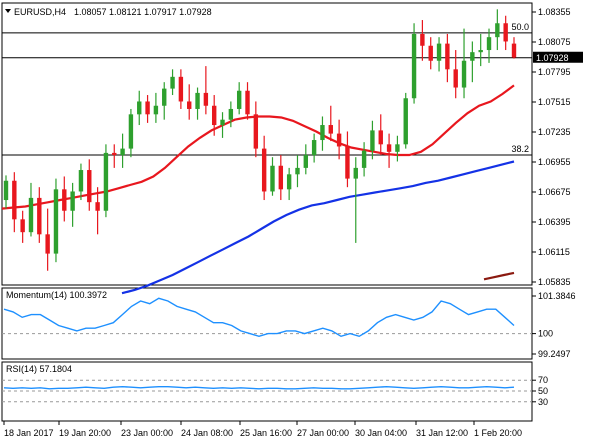 This screenshot has width=600, height=443. What do you see at coordinates (554, 222) in the screenshot?
I see `price-tick-label: 1.06395` at bounding box center [554, 222].